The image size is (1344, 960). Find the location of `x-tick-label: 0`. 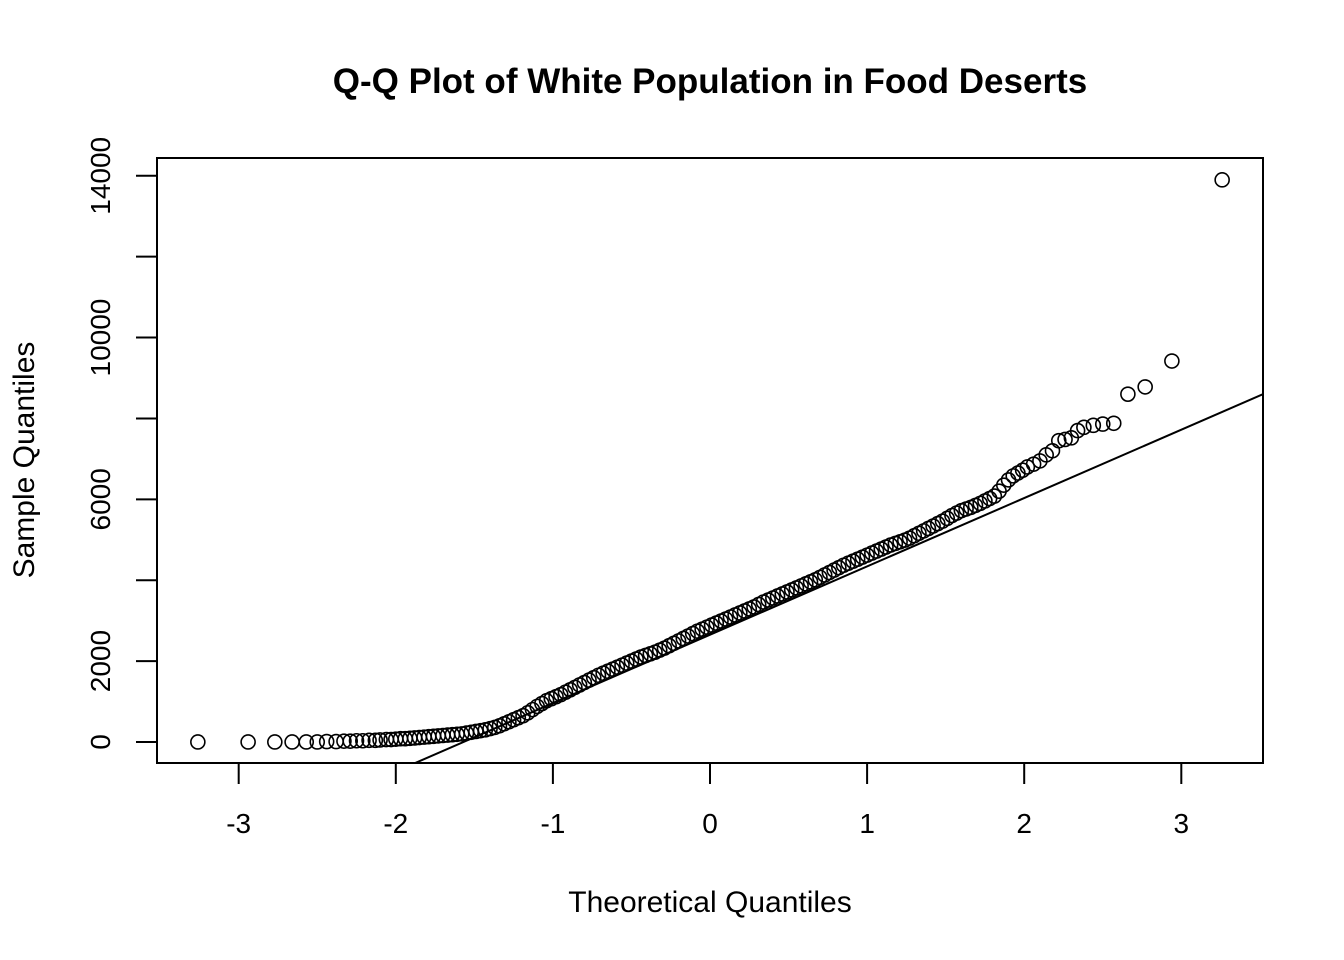

x-tick-label: 0 is located at coordinates (710, 823).